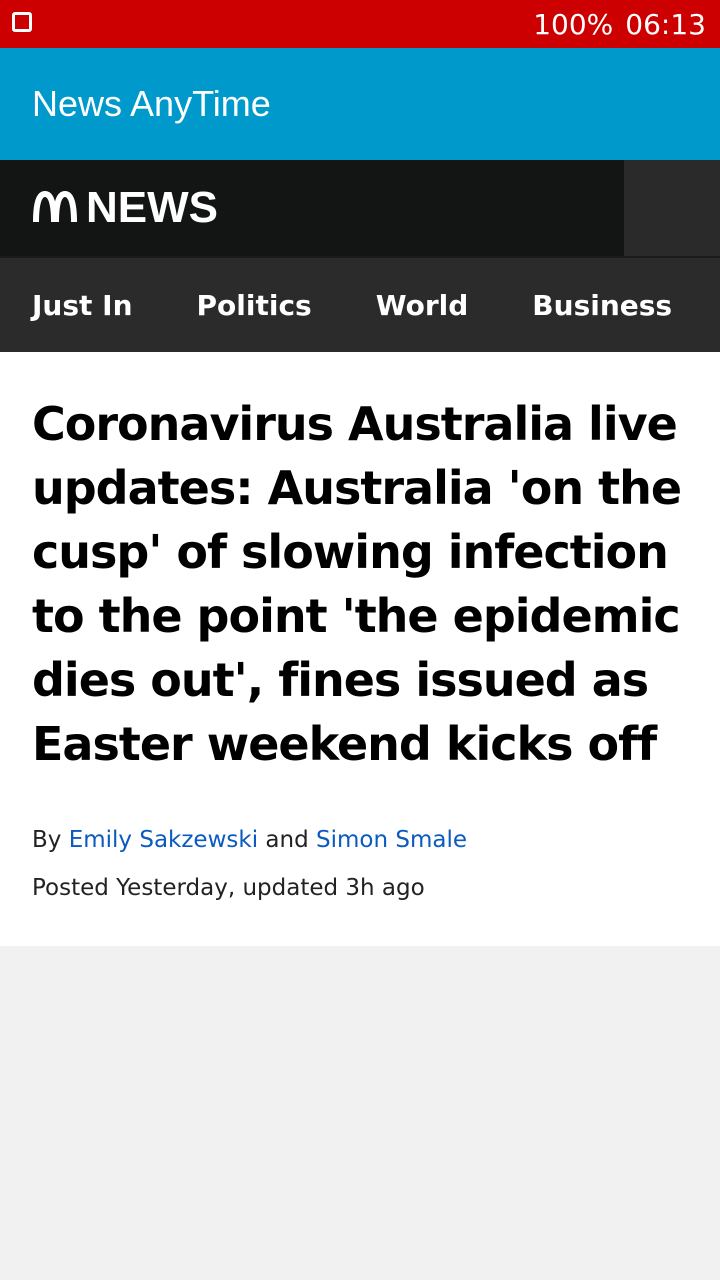 This screenshot has width=720, height=1280. Describe the element at coordinates (228, 888) in the screenshot. I see `posted: Posted Yesterday, updated 3h ago` at that location.